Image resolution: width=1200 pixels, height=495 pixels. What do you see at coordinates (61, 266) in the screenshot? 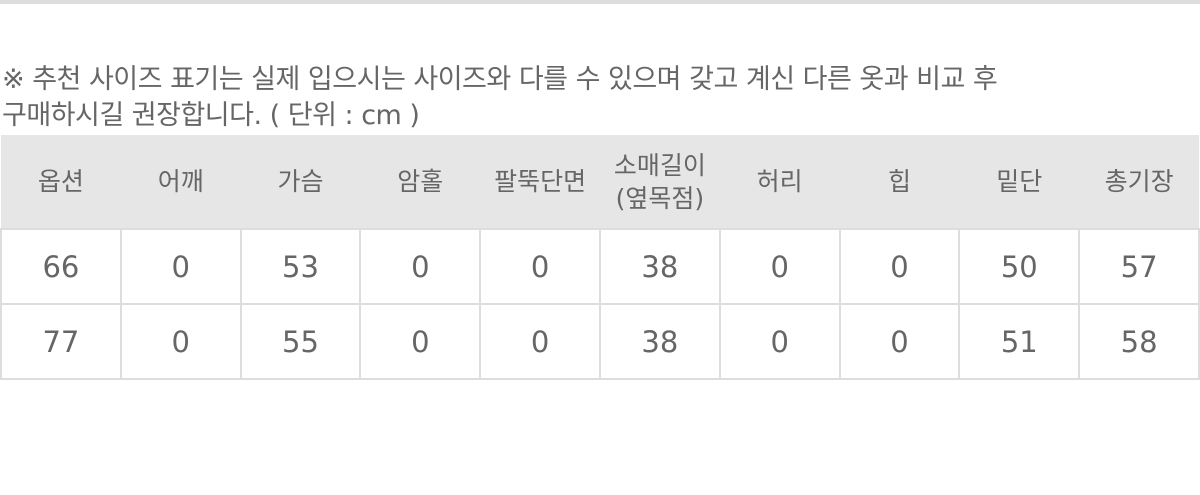
I see `table-cell: 66` at bounding box center [61, 266].